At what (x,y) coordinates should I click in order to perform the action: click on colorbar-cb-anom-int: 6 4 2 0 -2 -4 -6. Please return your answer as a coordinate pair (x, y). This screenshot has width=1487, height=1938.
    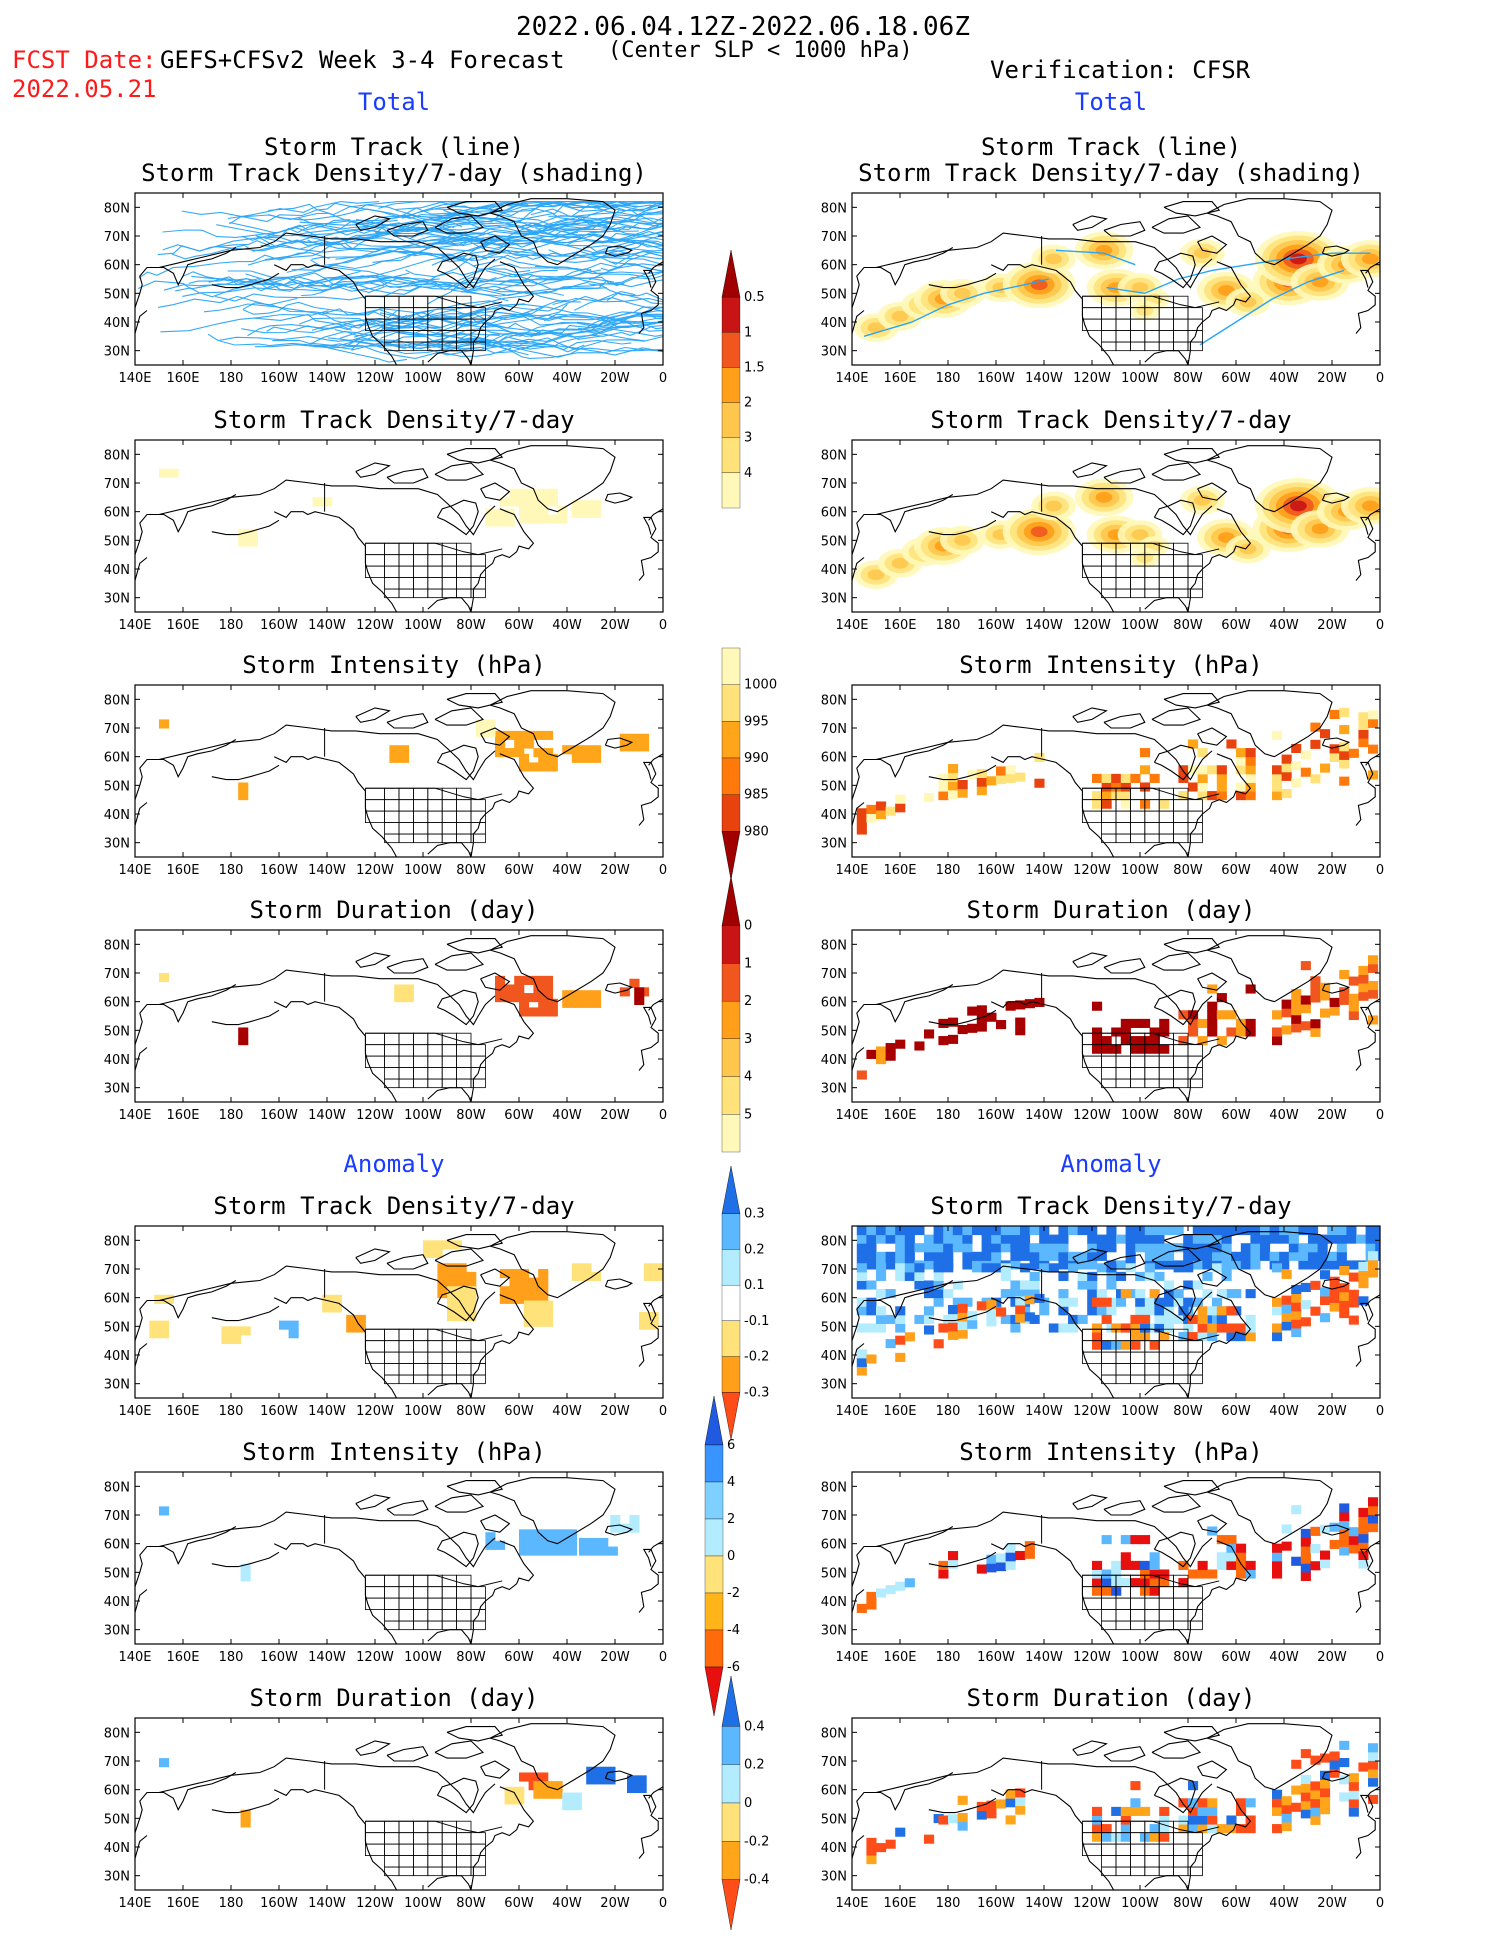
    Looking at the image, I should click on (722, 1556).